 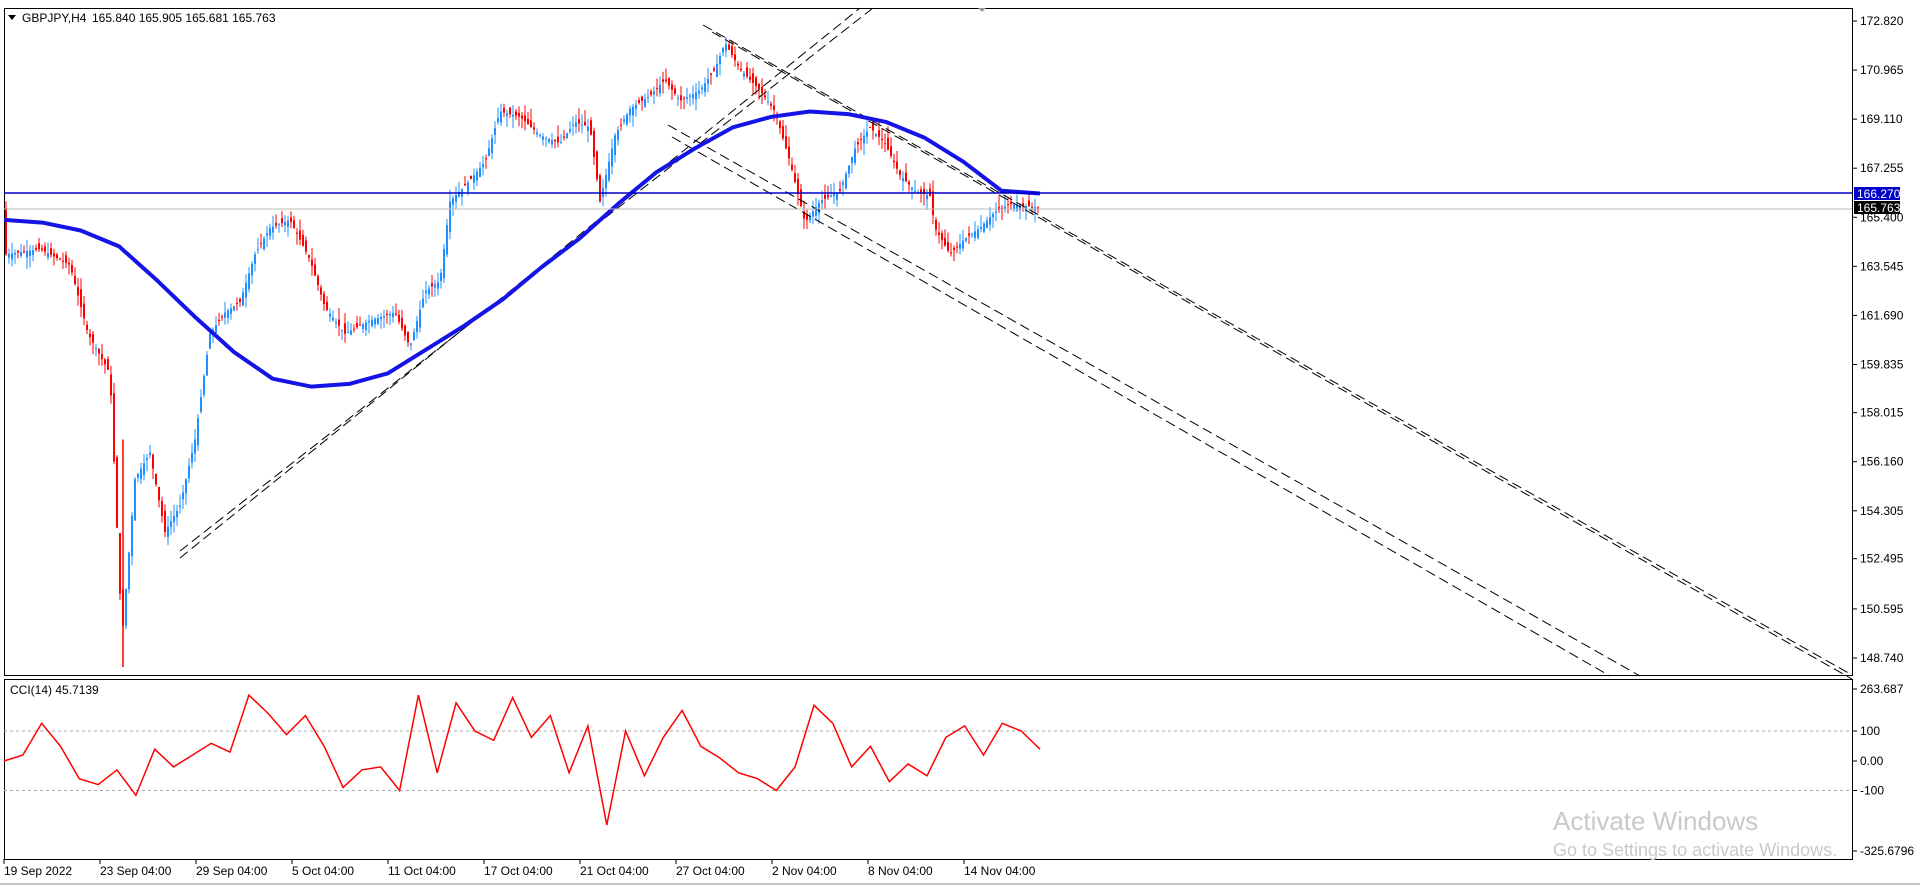 I want to click on price-axis-label: 169.110, so click(x=1881, y=119).